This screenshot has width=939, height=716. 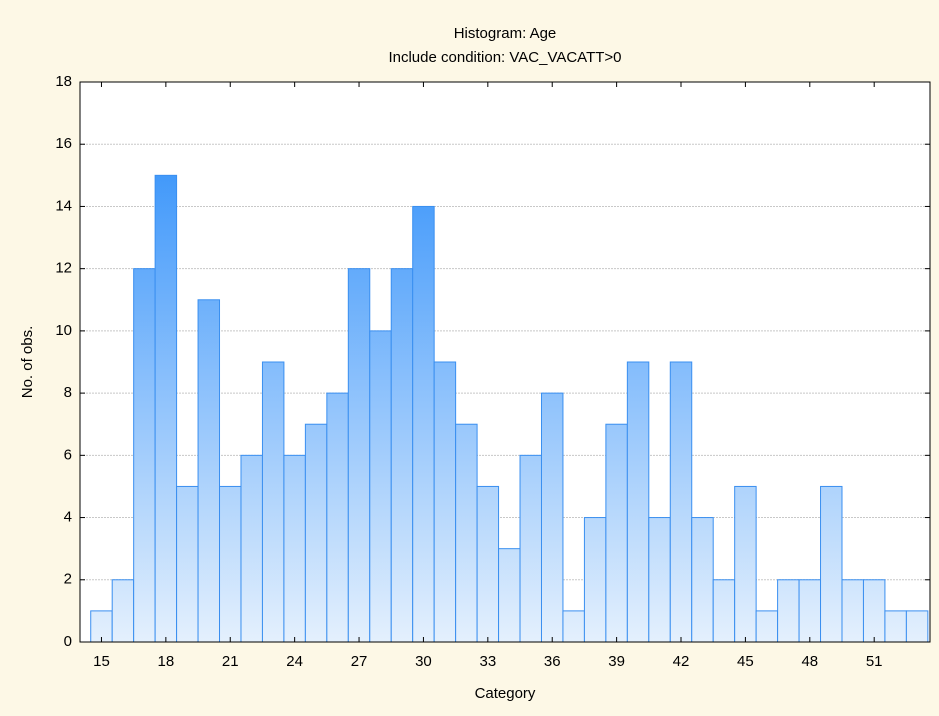 I want to click on y-tick-label: 14, so click(x=63, y=205).